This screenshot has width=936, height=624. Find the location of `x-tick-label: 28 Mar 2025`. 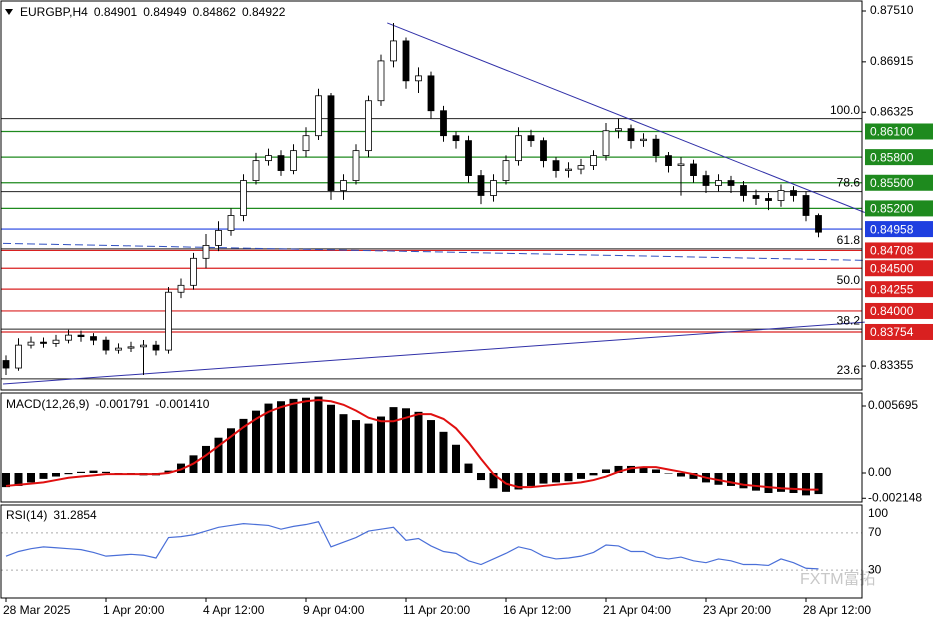

x-tick-label: 28 Mar 2025 is located at coordinates (37, 610).